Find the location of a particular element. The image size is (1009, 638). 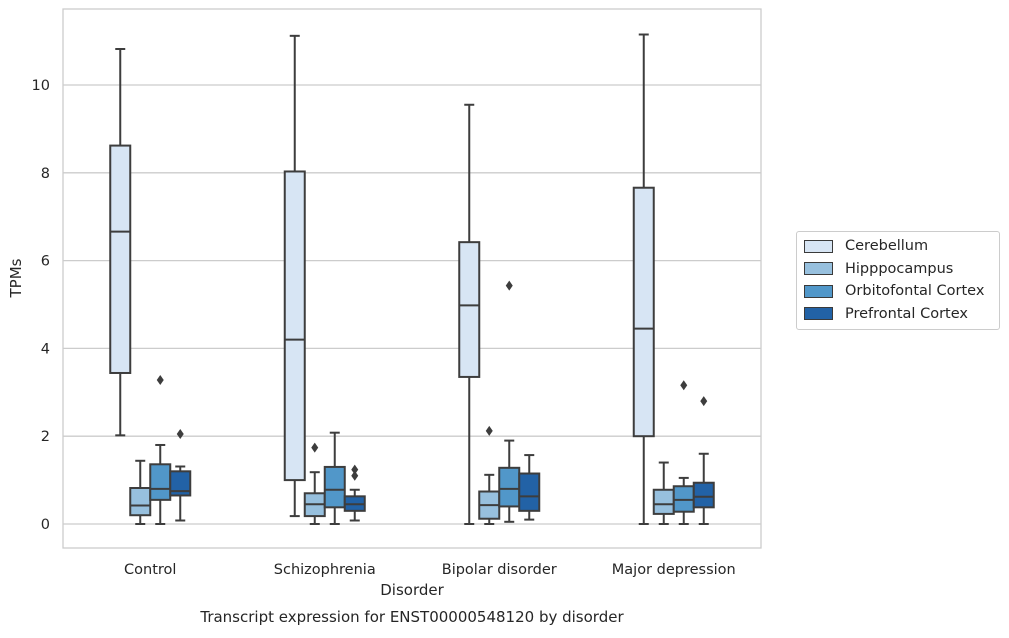

x-tick-label: Schizophrenia is located at coordinates (325, 570).